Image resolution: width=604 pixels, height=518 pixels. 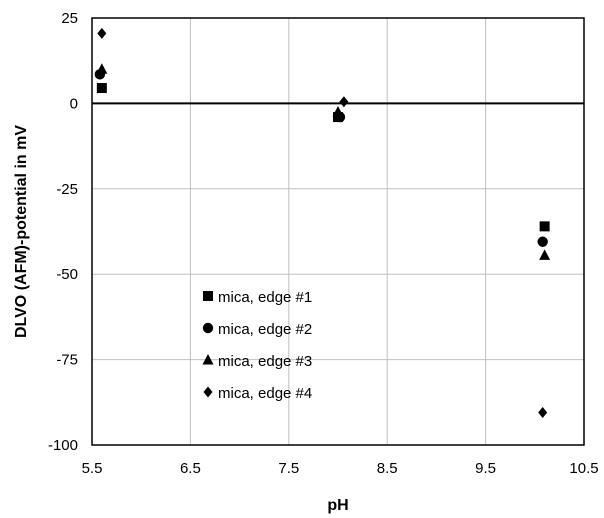 I want to click on legend-marker-diamond, so click(x=208, y=392).